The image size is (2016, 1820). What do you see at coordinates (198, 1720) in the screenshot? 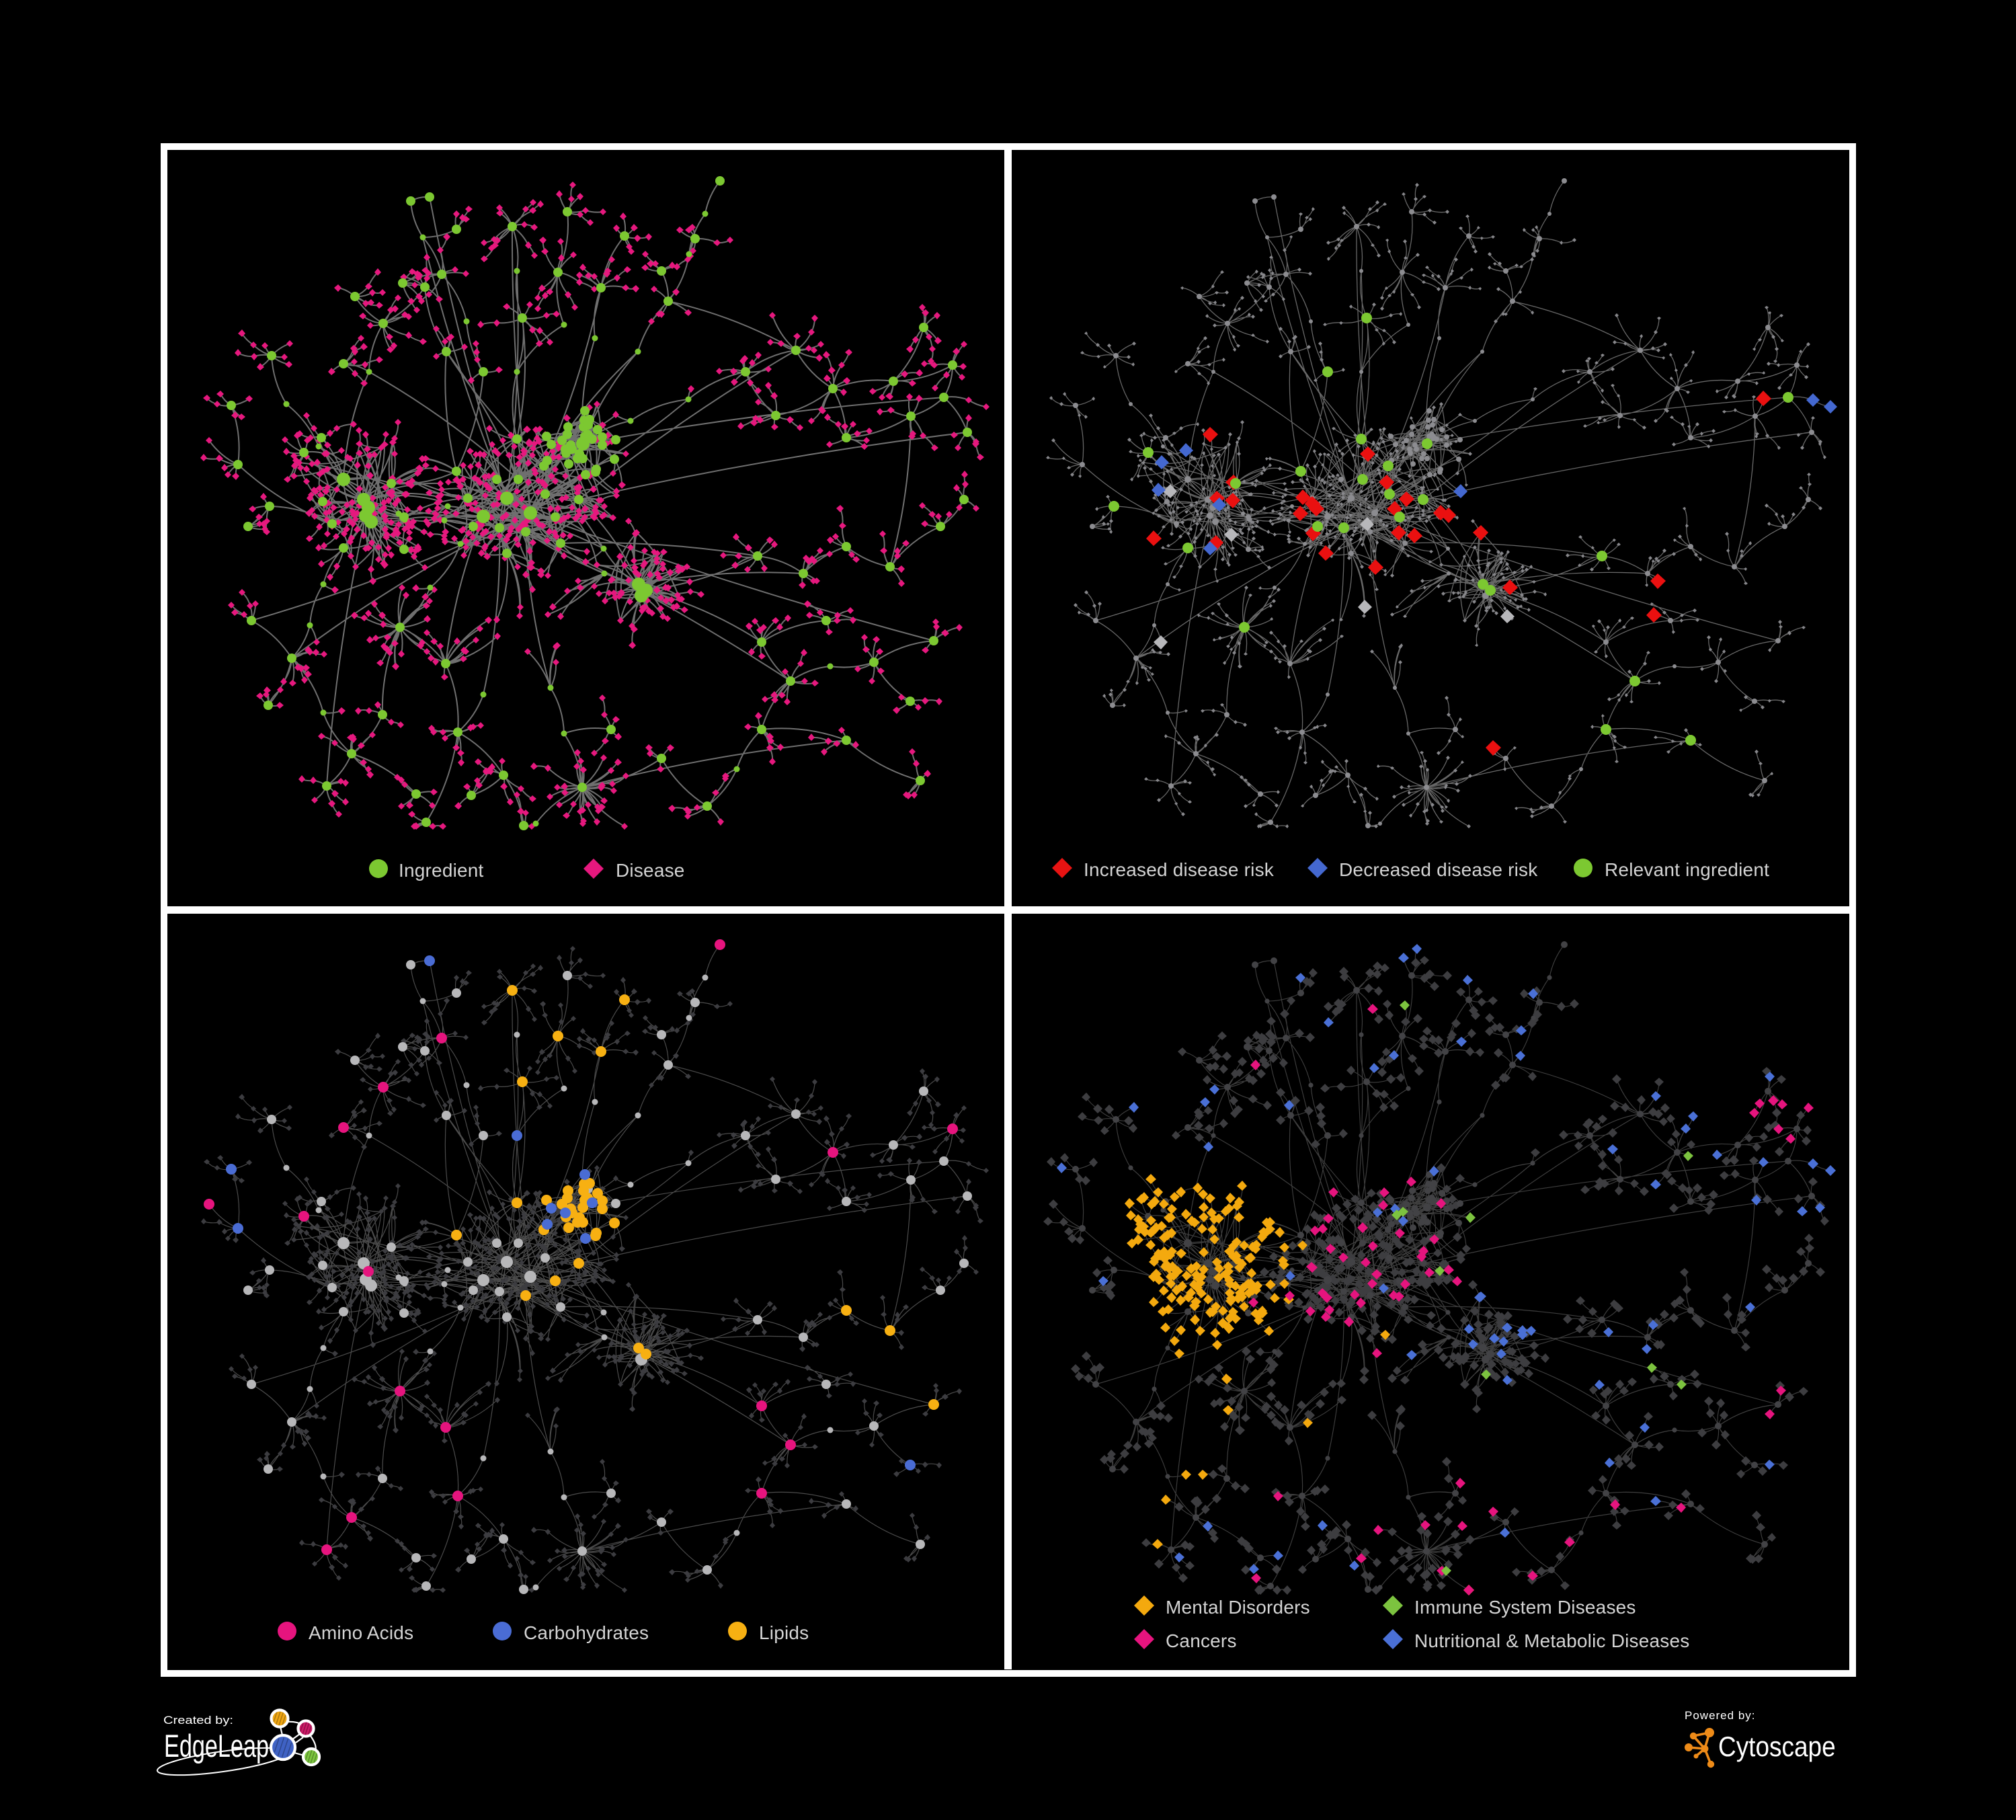
I see `svg-text: Created by:` at bounding box center [198, 1720].